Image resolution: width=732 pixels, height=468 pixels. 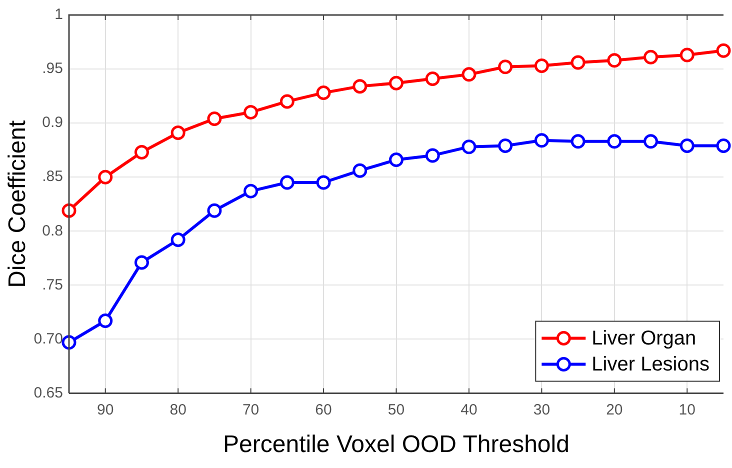 What do you see at coordinates (323, 409) in the screenshot?
I see `x-tick-label: 60` at bounding box center [323, 409].